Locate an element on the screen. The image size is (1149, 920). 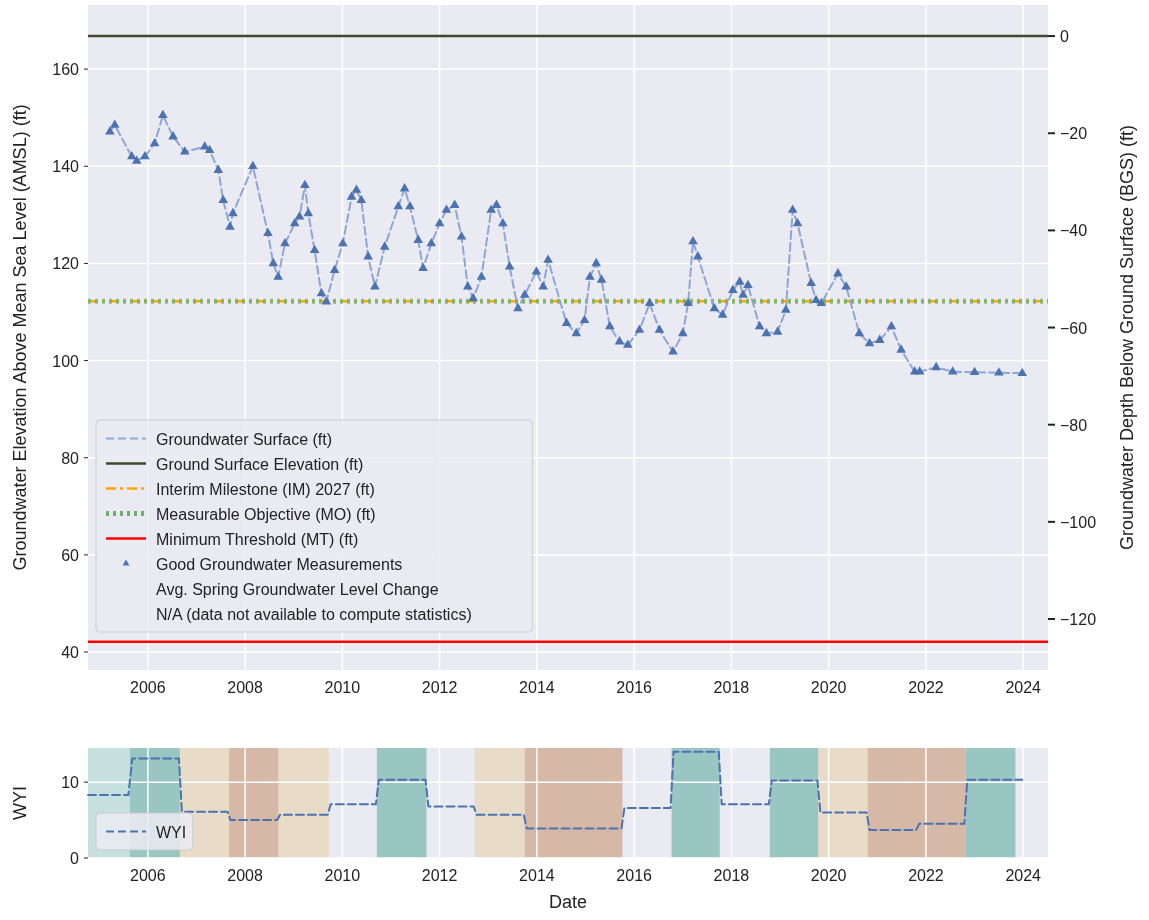
y-axis-title: WYI is located at coordinates (20, 803).